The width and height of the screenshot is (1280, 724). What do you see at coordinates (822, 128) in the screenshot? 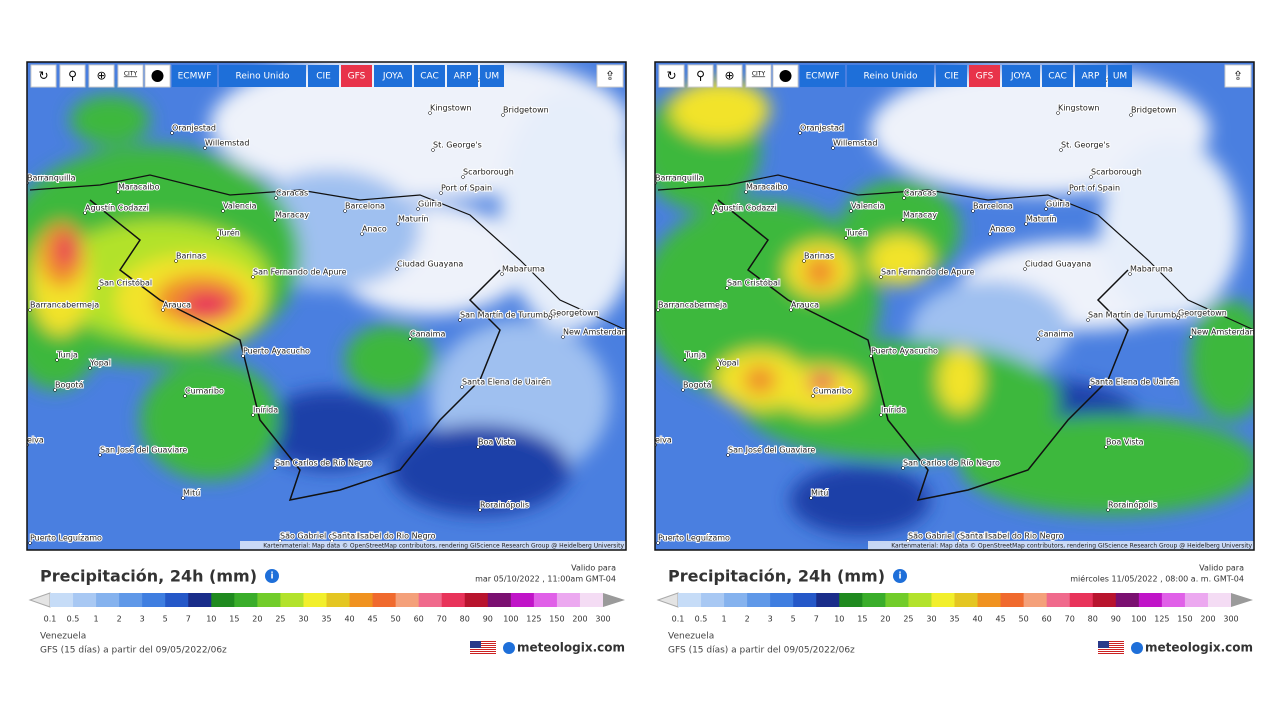
I see `city-label: Oranjestad` at bounding box center [822, 128].